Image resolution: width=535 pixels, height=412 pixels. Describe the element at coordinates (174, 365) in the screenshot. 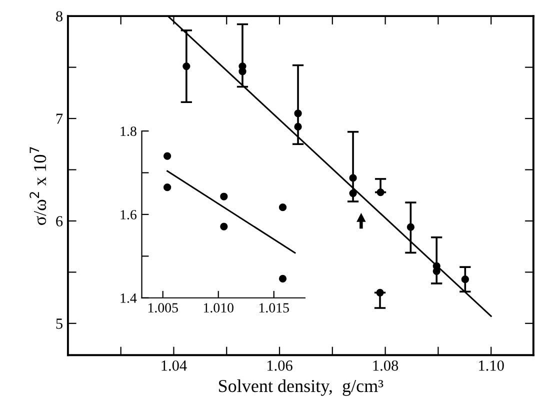

I see `x-tick-label: 1.04` at that location.